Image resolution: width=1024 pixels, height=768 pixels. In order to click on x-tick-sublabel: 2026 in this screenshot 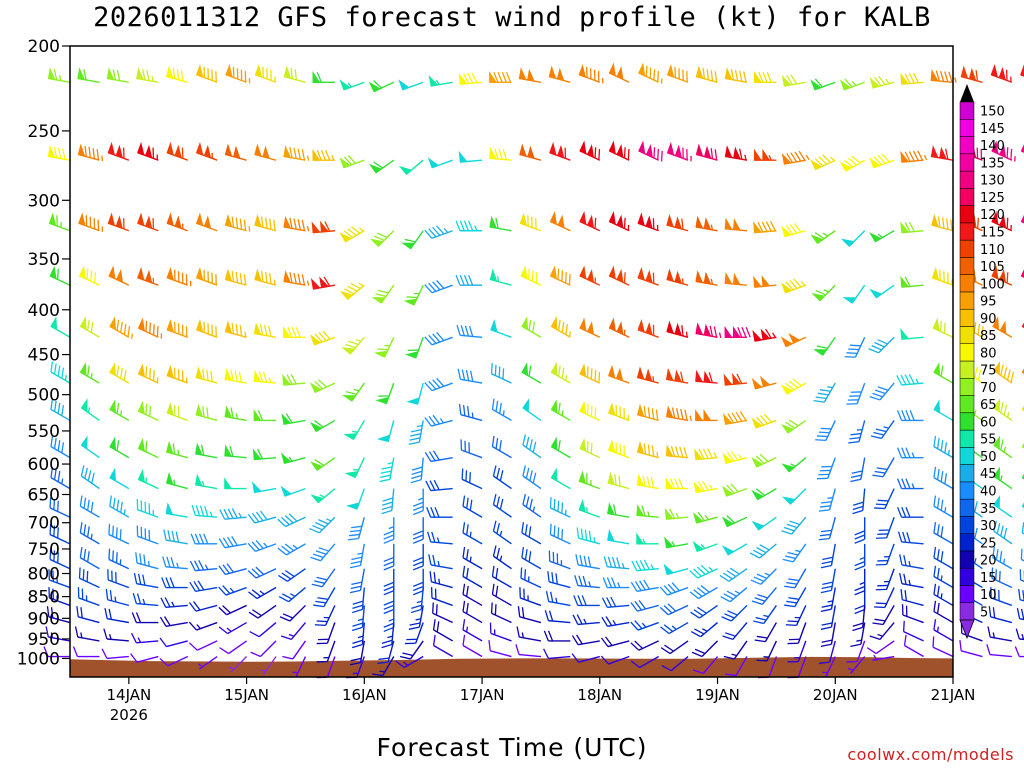, I will do `click(129, 715)`.